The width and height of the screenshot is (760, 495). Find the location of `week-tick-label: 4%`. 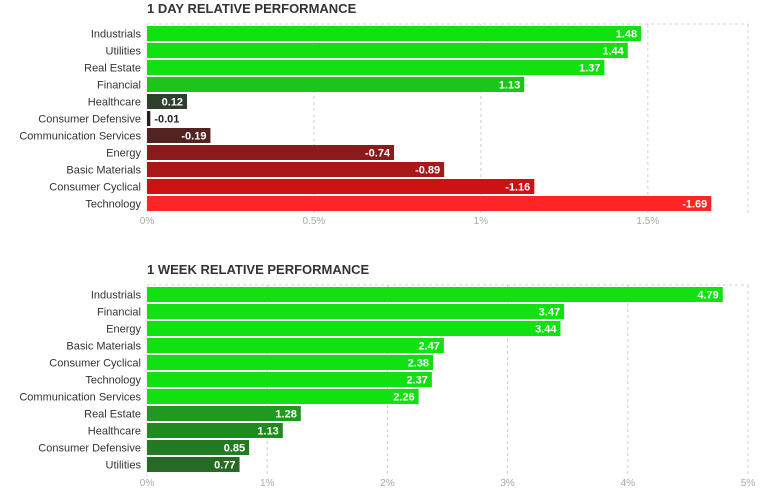

week-tick-label: 4% is located at coordinates (628, 483).